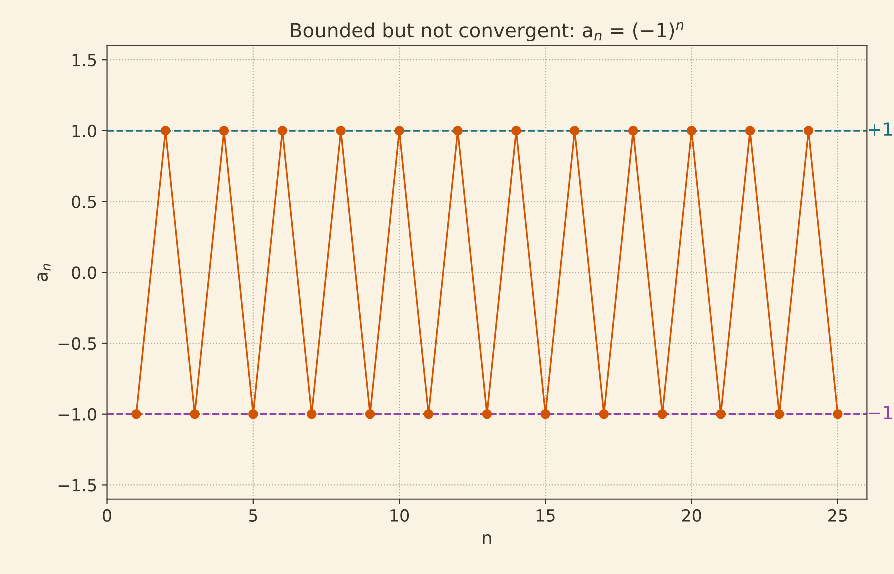 The height and width of the screenshot is (574, 894). Describe the element at coordinates (880, 413) in the screenshot. I see `ref-line-label: −1` at that location.